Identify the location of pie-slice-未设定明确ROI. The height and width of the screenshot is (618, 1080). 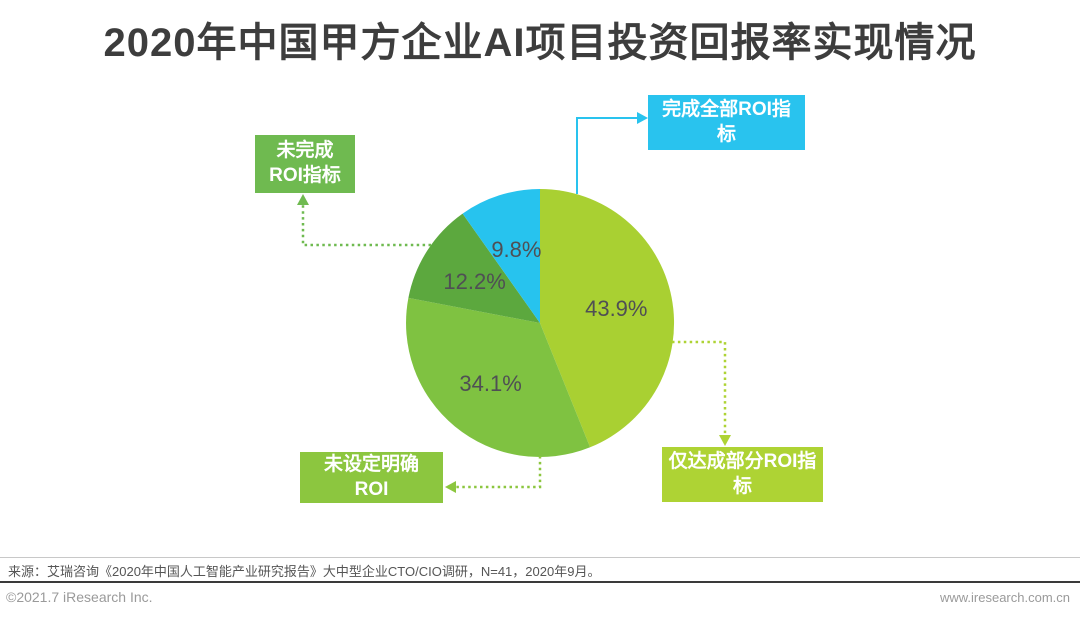
(498, 377).